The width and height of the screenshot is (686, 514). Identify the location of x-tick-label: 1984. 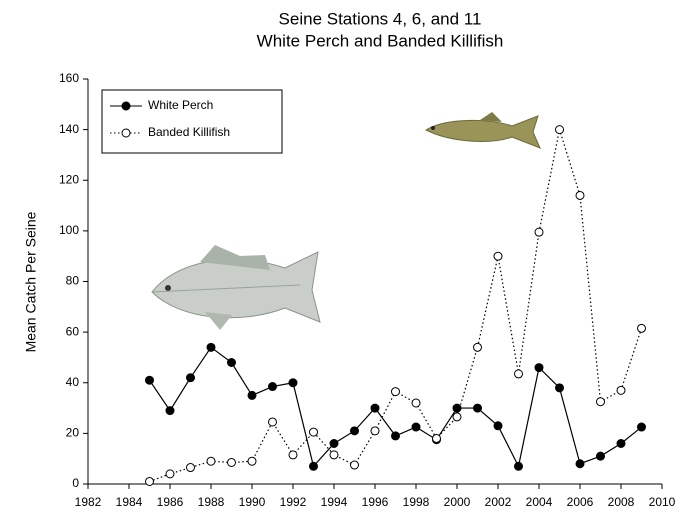
(129, 502).